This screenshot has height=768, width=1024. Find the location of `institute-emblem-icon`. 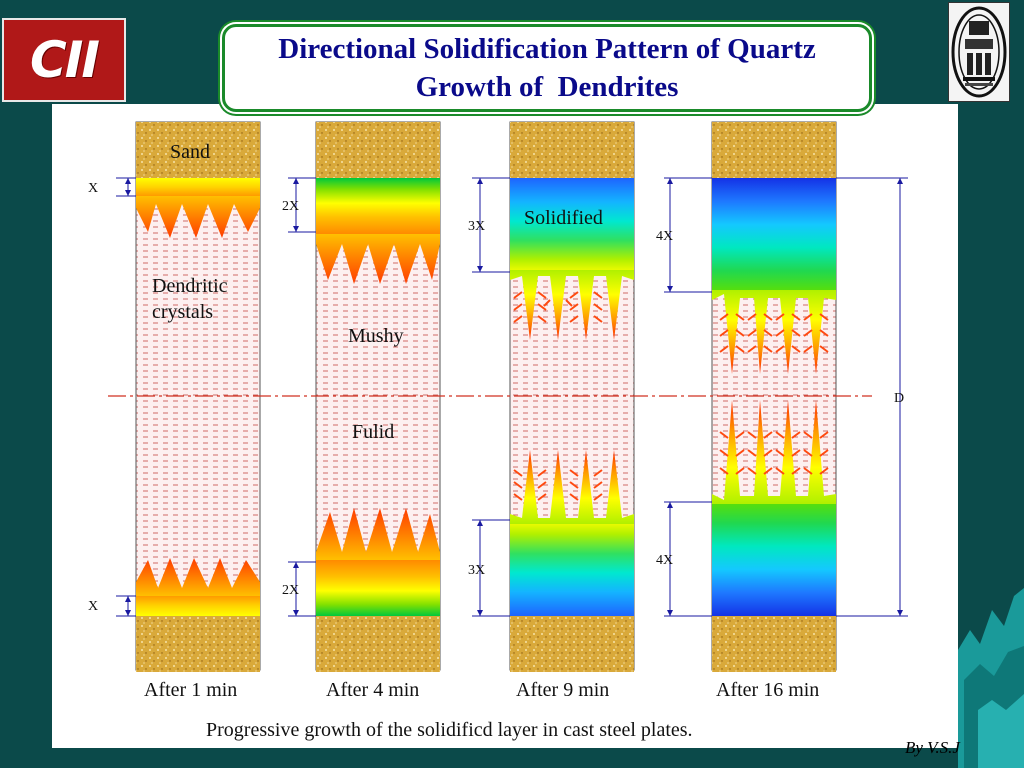

institute-emblem-icon is located at coordinates (979, 52).